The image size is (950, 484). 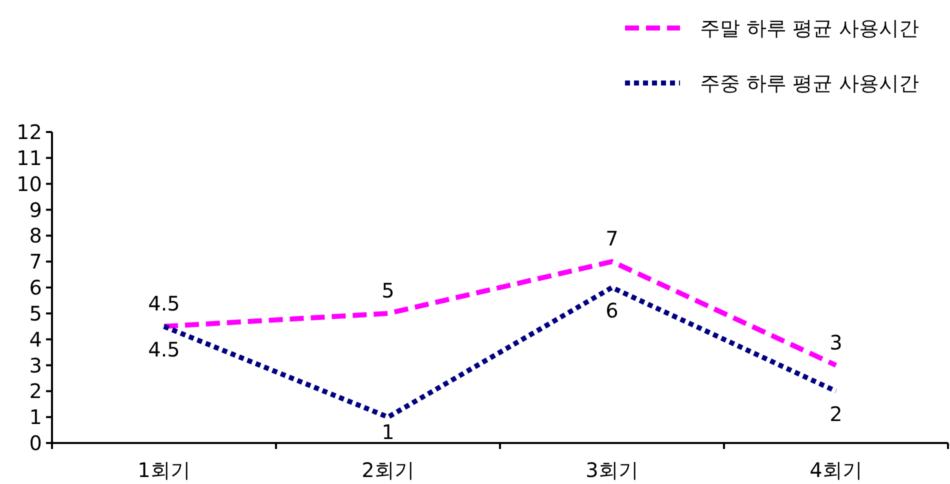 What do you see at coordinates (35, 262) in the screenshot?
I see `y-tick-label: 7` at bounding box center [35, 262].